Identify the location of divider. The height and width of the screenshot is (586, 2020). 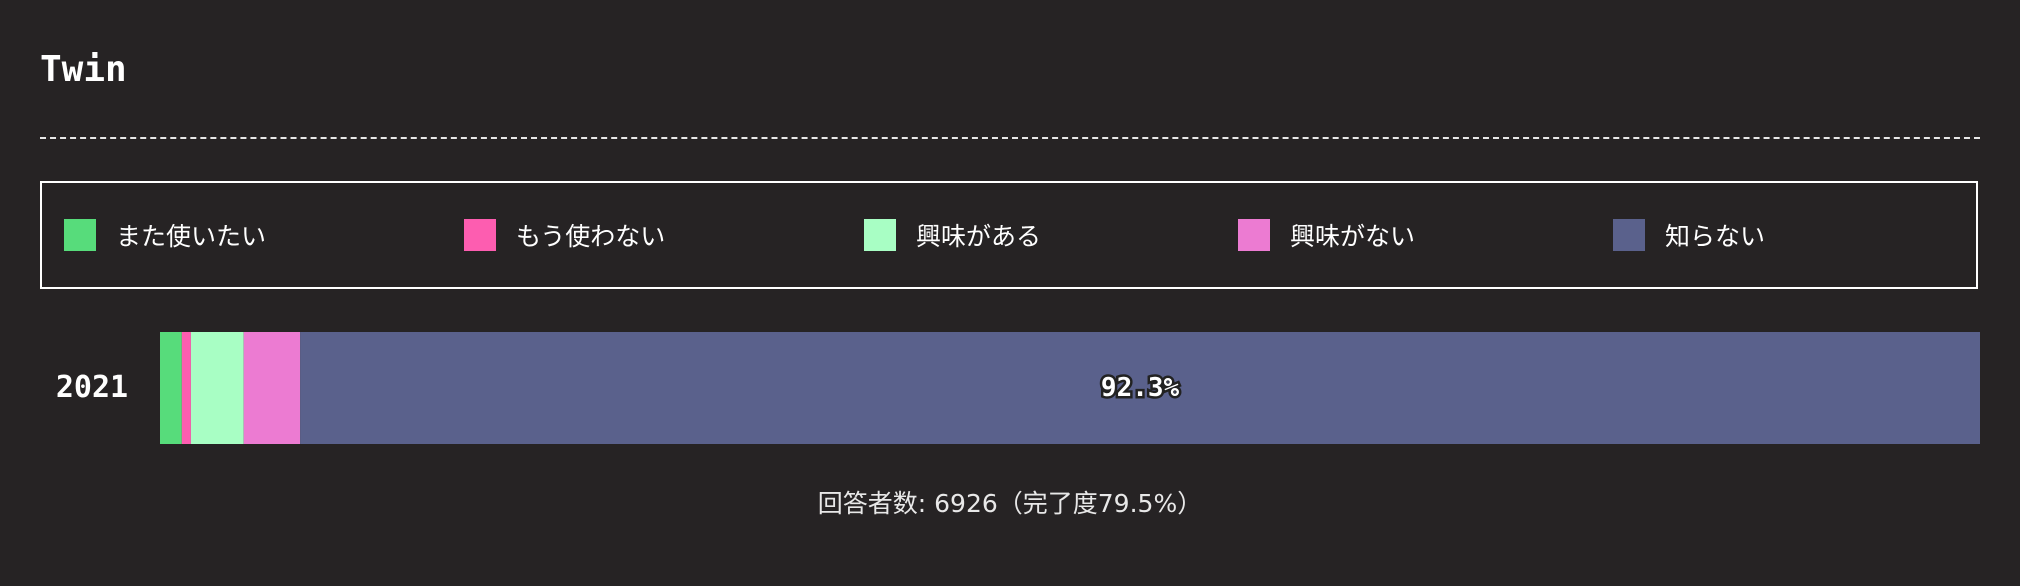
(1010, 138).